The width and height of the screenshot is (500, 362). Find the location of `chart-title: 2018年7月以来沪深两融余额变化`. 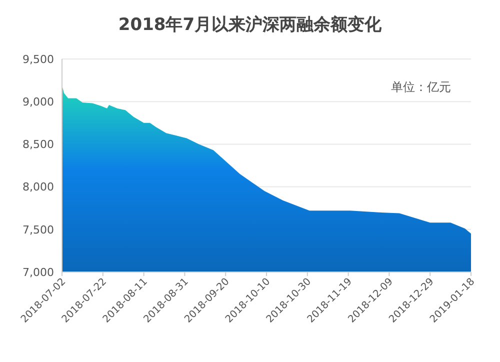

chart-title: 2018年7月以来沪深两融余额变化 is located at coordinates (250, 25).